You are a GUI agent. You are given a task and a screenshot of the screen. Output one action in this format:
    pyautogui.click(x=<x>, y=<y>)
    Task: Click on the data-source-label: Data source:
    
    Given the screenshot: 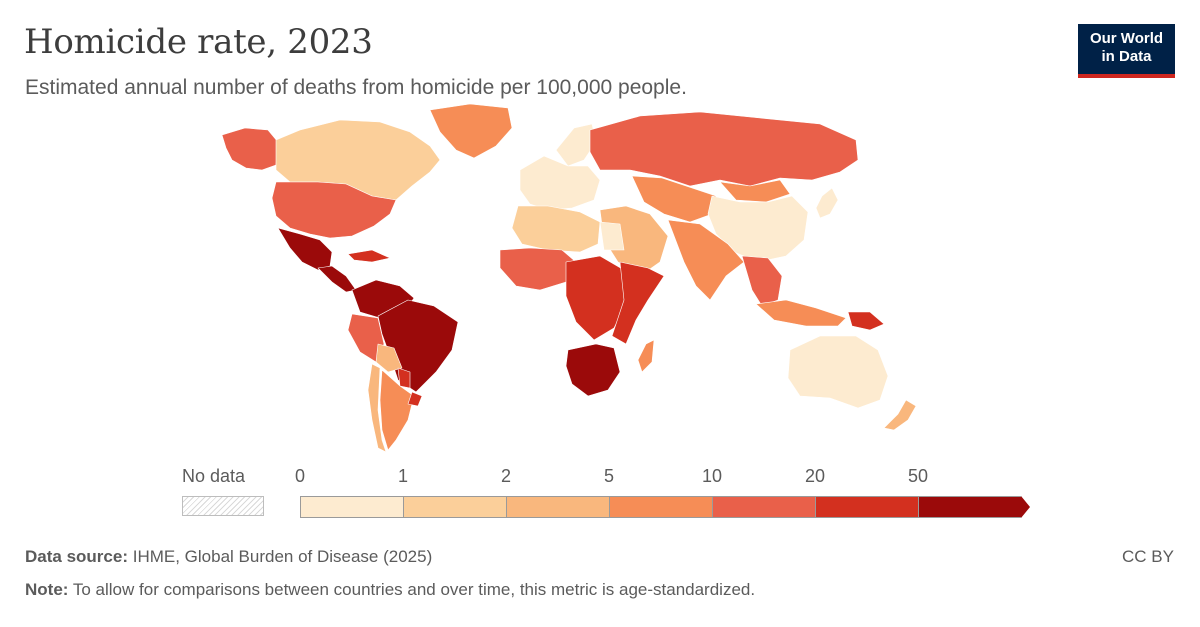 What is the action you would take?
    pyautogui.click(x=76, y=556)
    